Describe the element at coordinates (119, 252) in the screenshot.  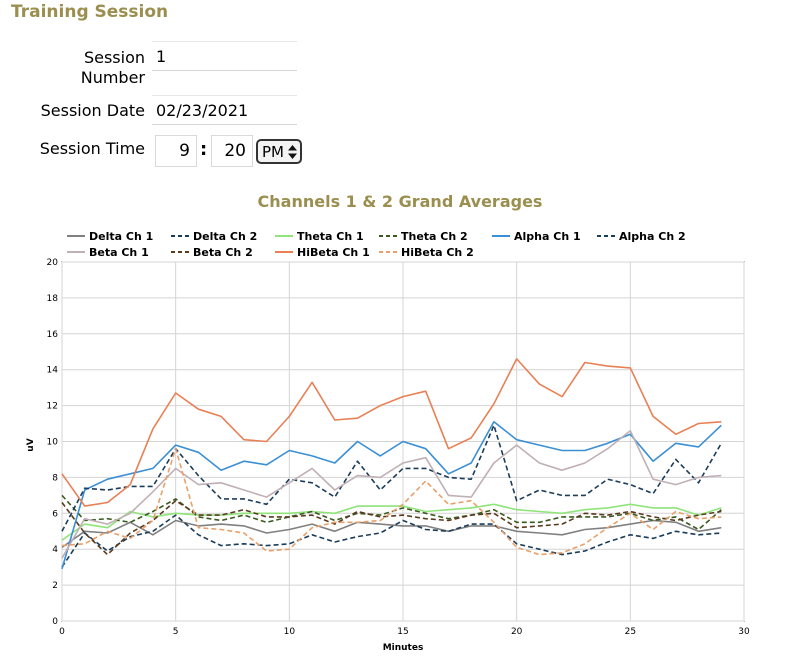
I see `legend-label: Beta Ch 1` at that location.